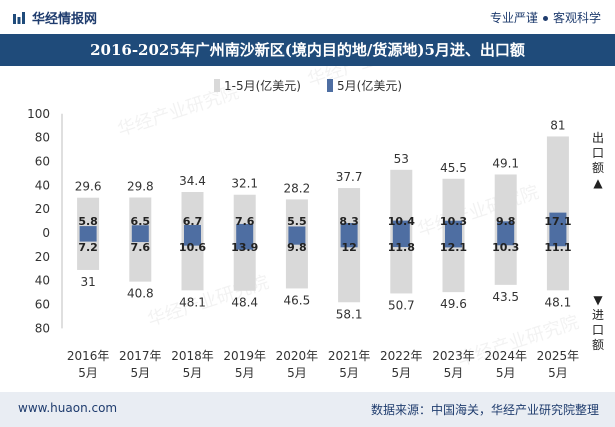 The height and width of the screenshot is (427, 615). Describe the element at coordinates (244, 184) in the screenshot. I see `label-ytd-export: 32.1` at that location.